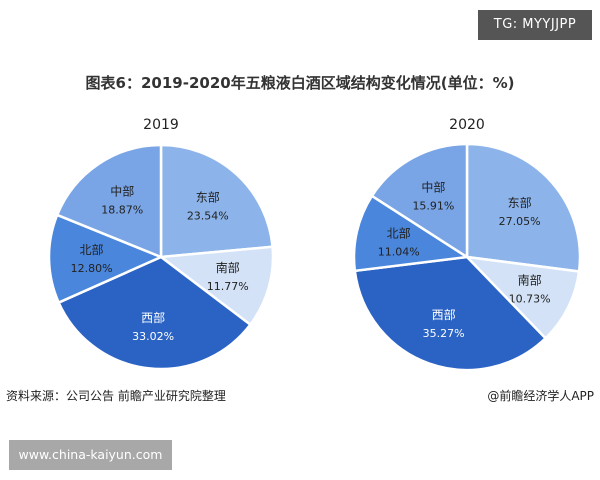 This screenshot has height=480, width=600. I want to click on pie-subtitle: 2020, so click(467, 125).